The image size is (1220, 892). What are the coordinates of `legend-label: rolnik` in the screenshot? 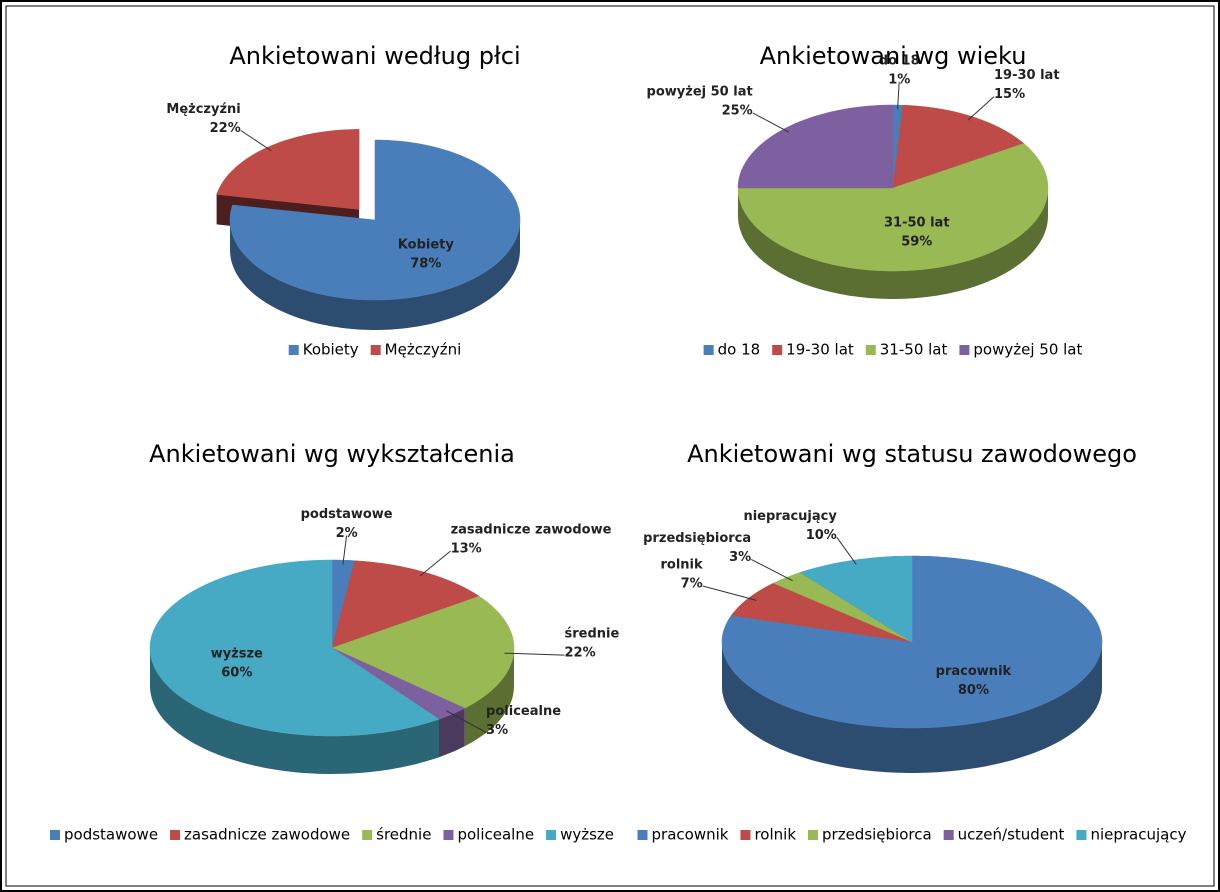 It's located at (775, 835).